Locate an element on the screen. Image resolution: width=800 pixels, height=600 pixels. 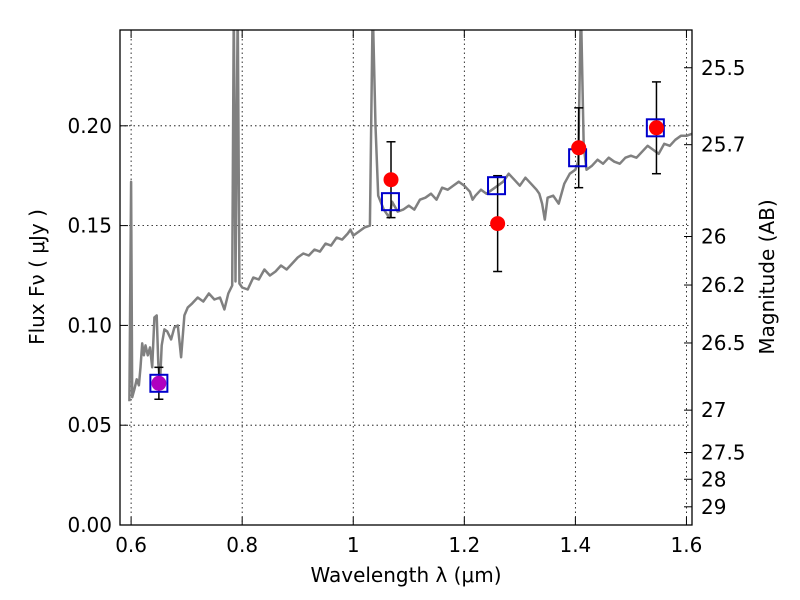
y2-axis-label: Magnitude (AB) is located at coordinates (767, 276).